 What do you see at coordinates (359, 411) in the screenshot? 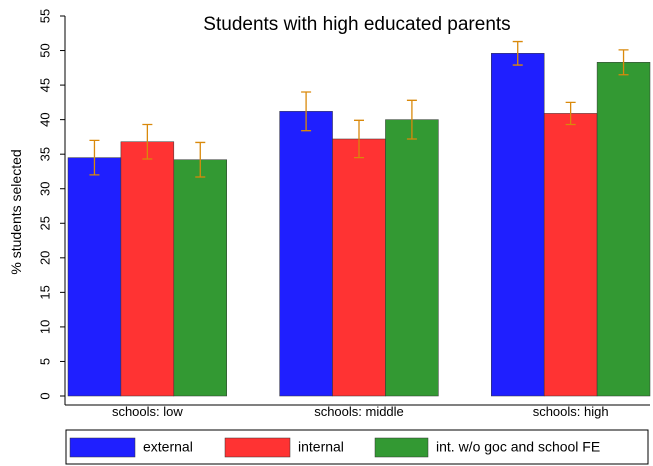
I see `x-tick-label: schools: middle` at bounding box center [359, 411].